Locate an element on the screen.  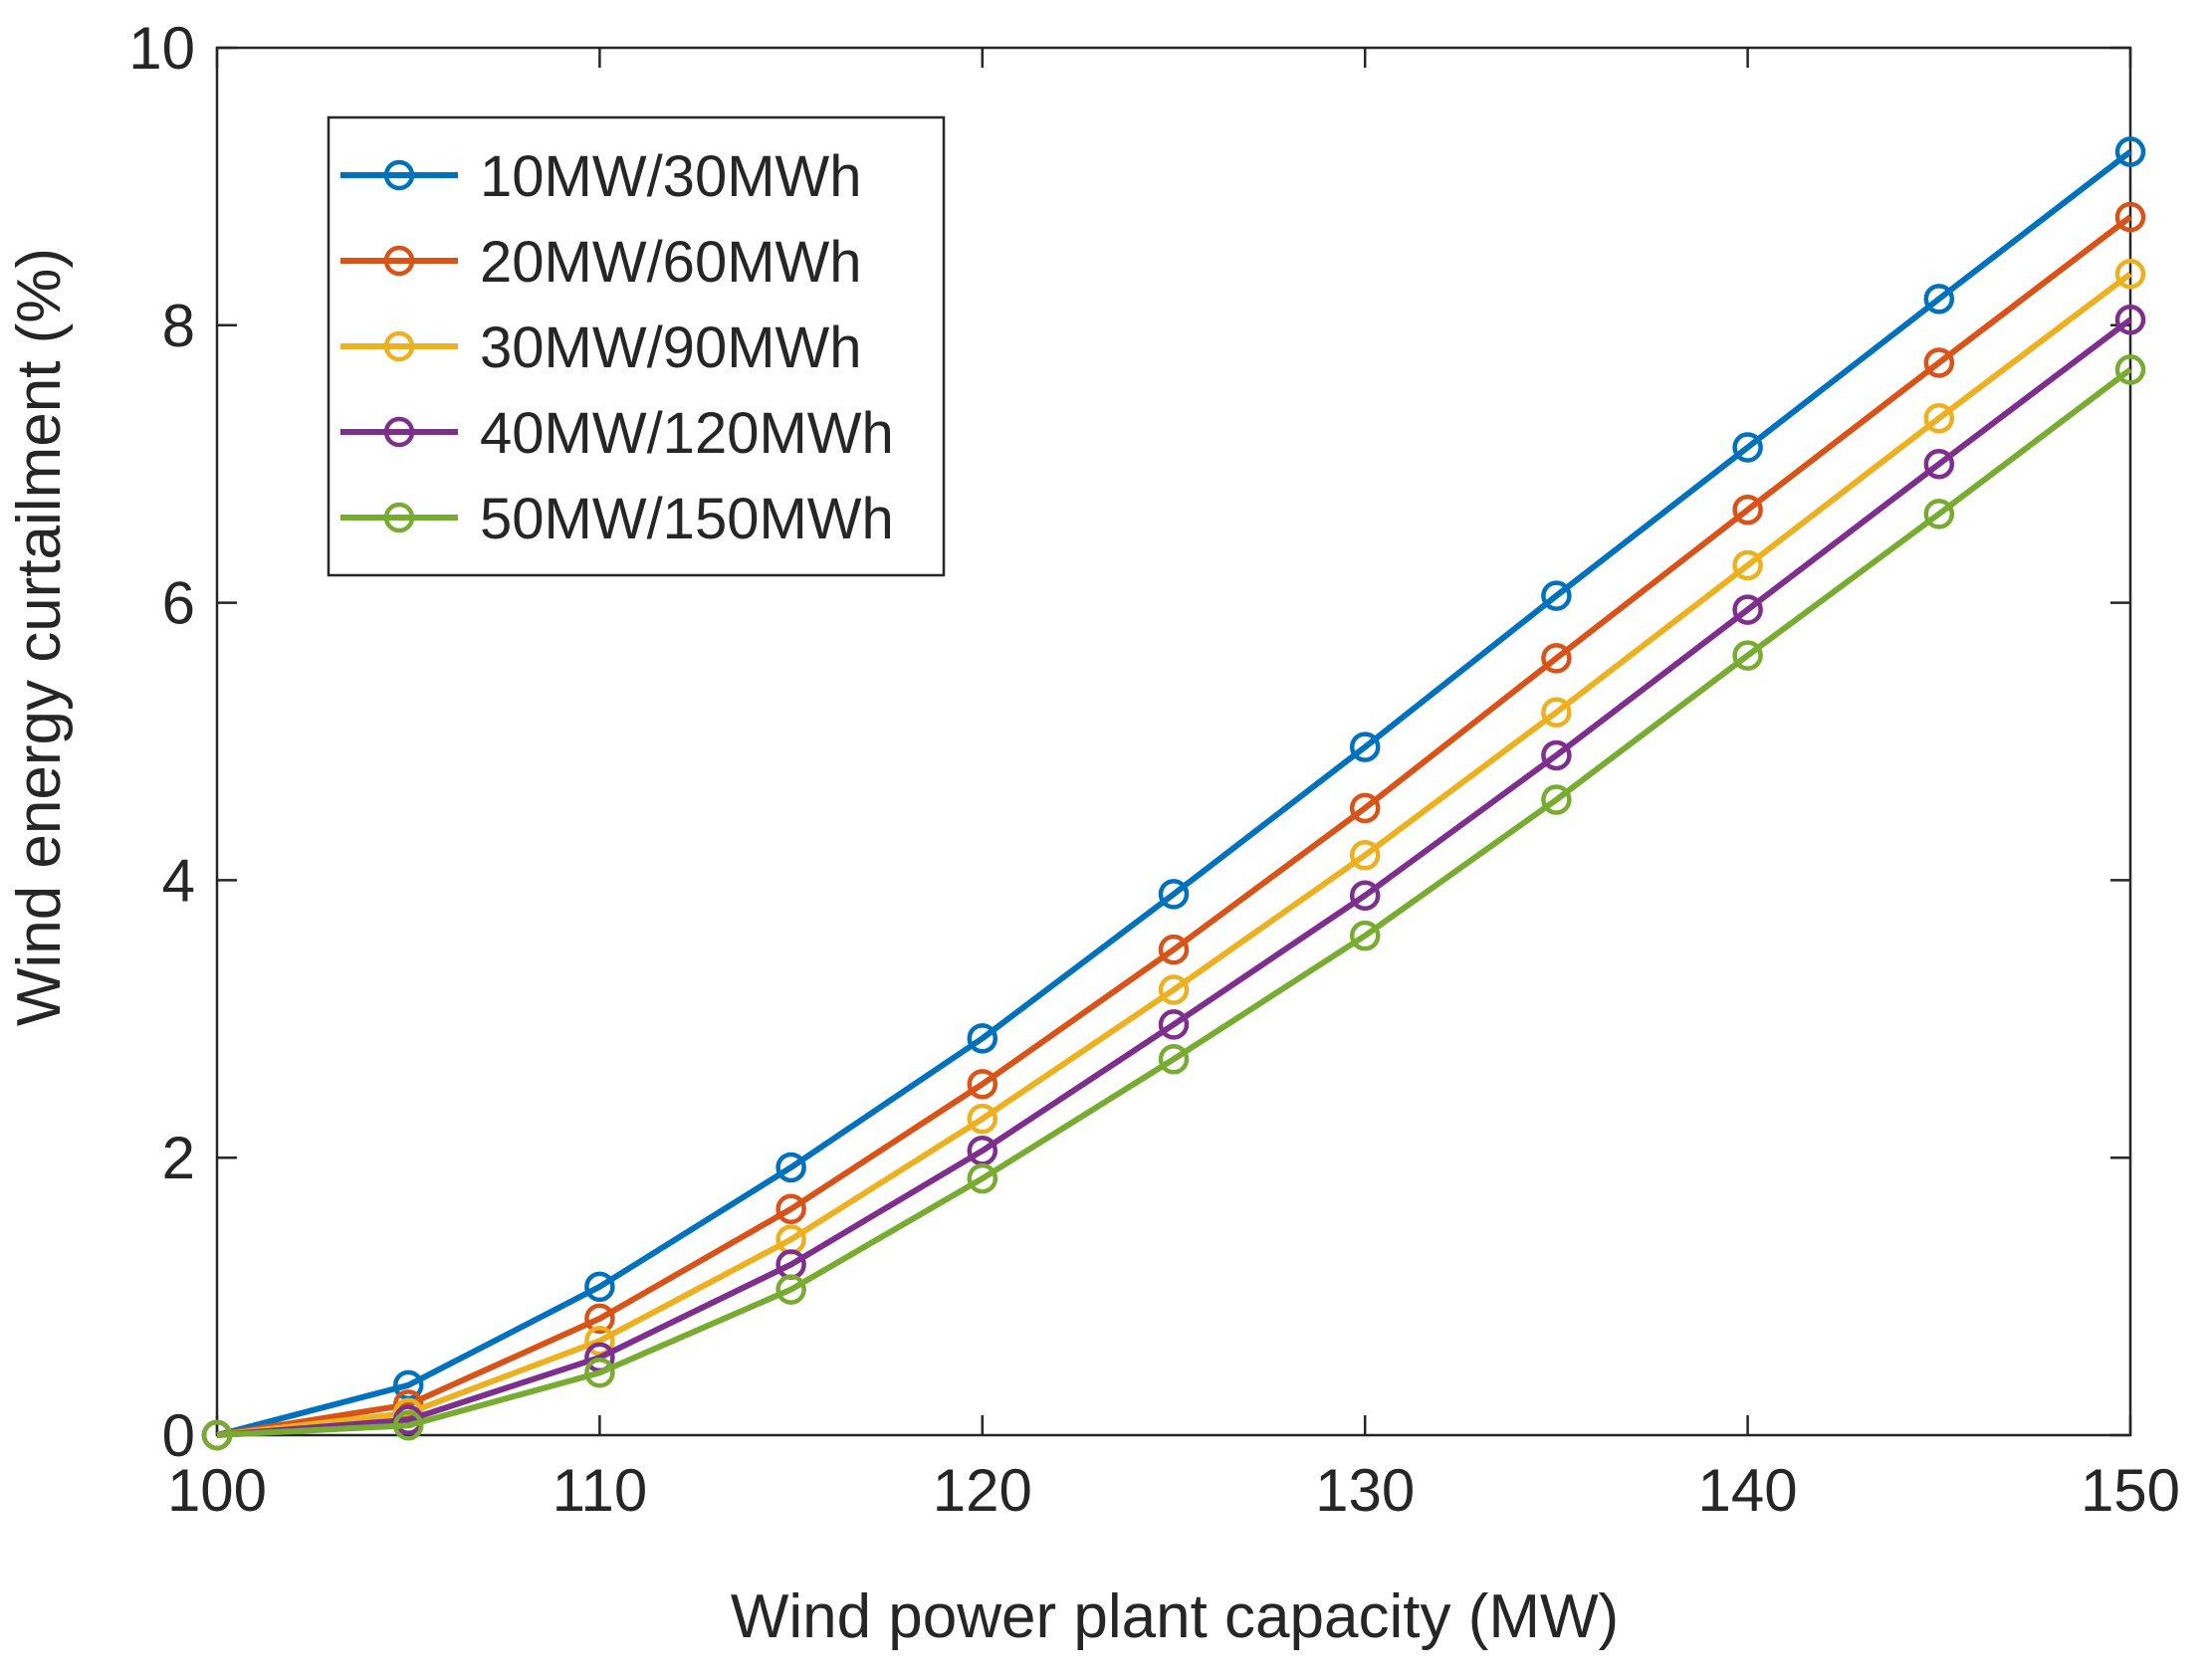
y-tick-label: 0 is located at coordinates (178, 1435).